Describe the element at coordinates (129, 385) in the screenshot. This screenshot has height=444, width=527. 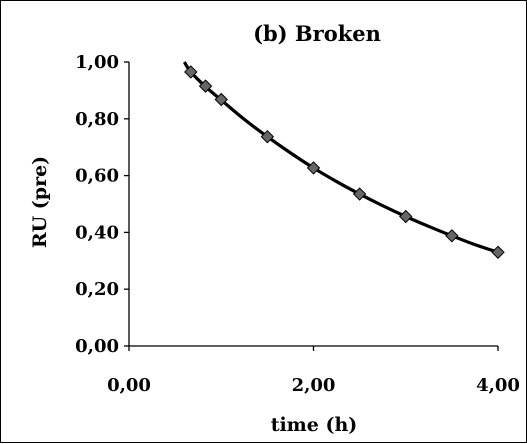
I see `x-tick-label: 0,00` at that location.